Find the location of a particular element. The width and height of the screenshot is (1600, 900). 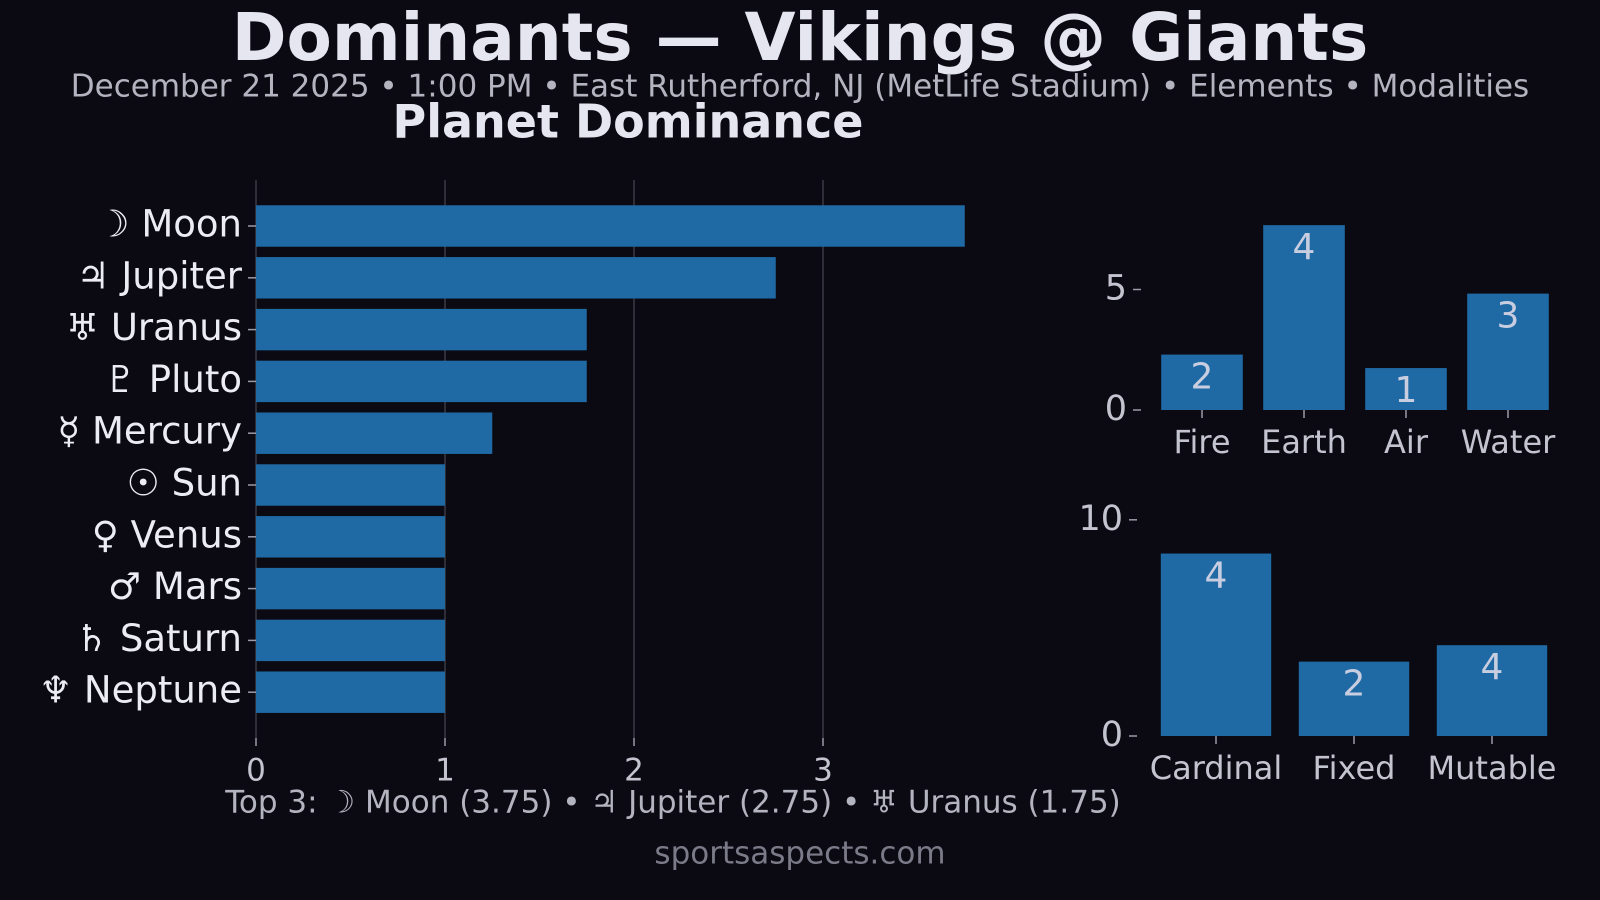

x-tick-label: Cardinal is located at coordinates (1216, 768).